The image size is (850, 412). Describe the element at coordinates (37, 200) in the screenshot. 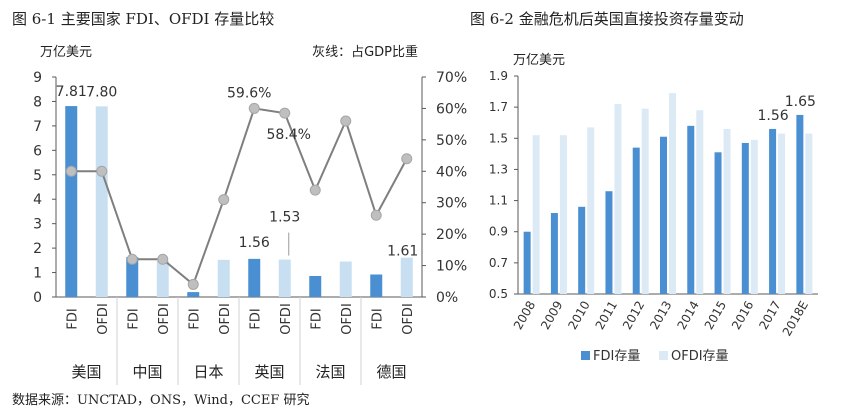

I see `left-y-tick-label: 4` at that location.